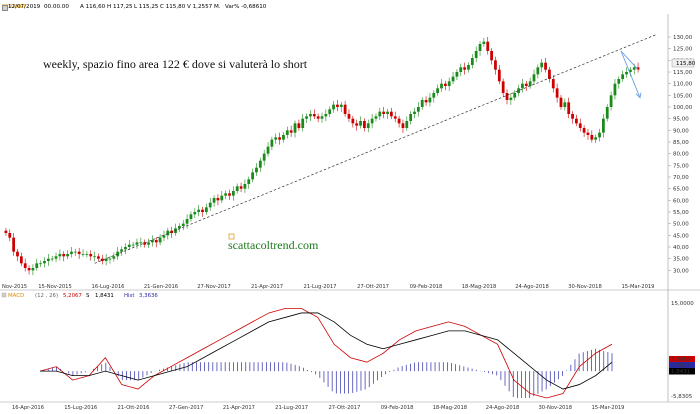 The image size is (700, 414). I want to click on macd-settings-icon, so click(4, 295).